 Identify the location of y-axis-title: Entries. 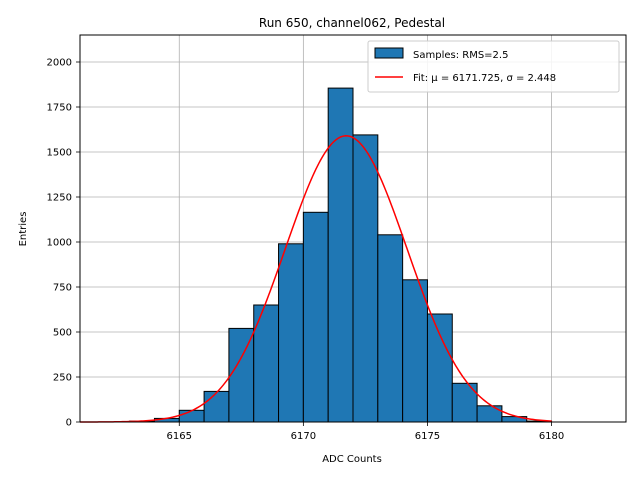
(23, 229).